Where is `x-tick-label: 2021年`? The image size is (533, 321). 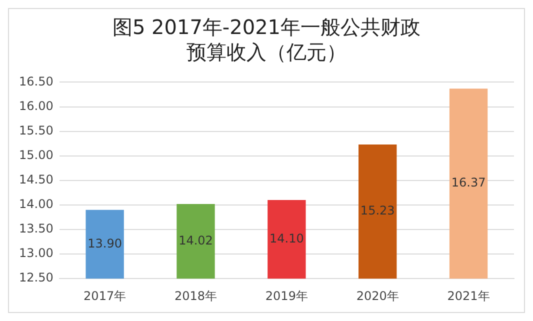 x-tick-label: 2021年 is located at coordinates (468, 295).